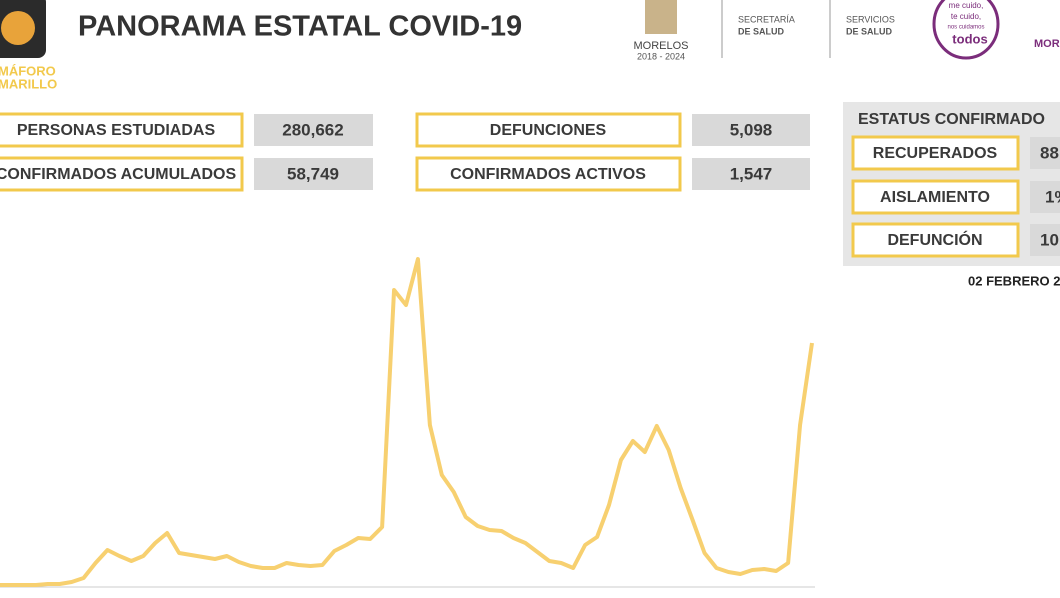 This screenshot has width=1060, height=598. Describe the element at coordinates (661, 17) in the screenshot. I see `morelos-shield` at that location.